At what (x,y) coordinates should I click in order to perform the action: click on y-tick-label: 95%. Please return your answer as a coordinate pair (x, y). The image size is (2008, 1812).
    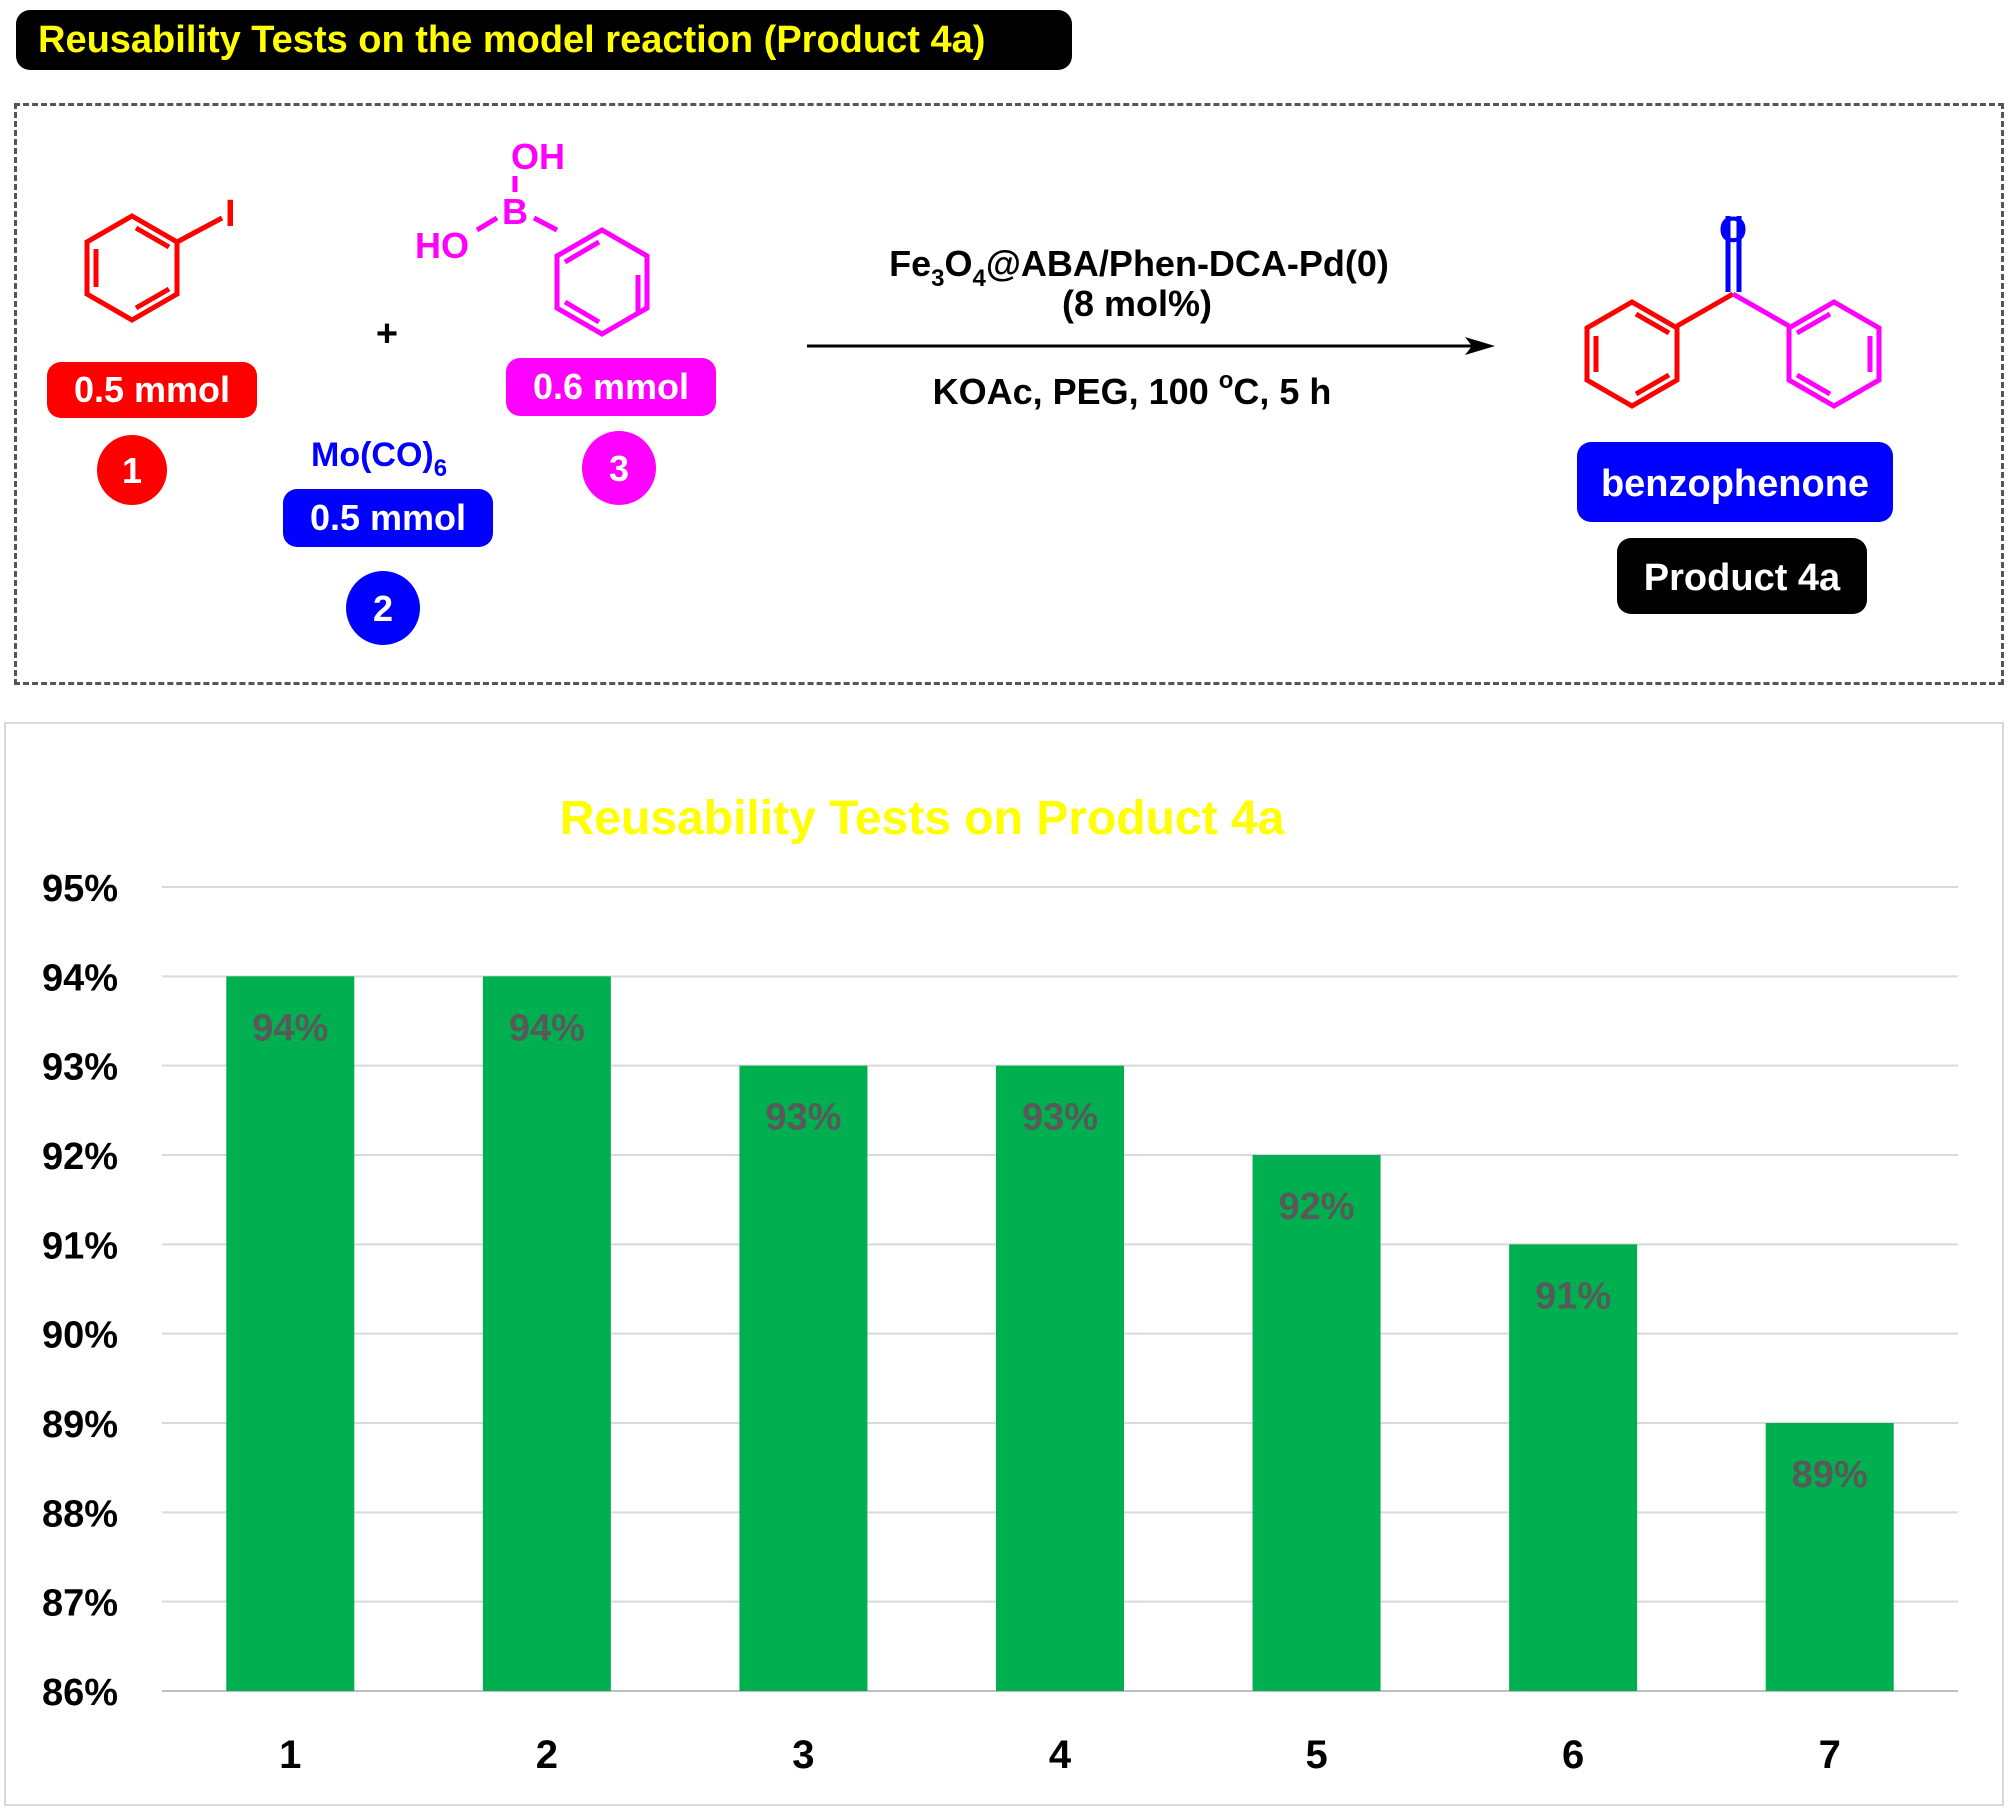
    Looking at the image, I should click on (80, 889).